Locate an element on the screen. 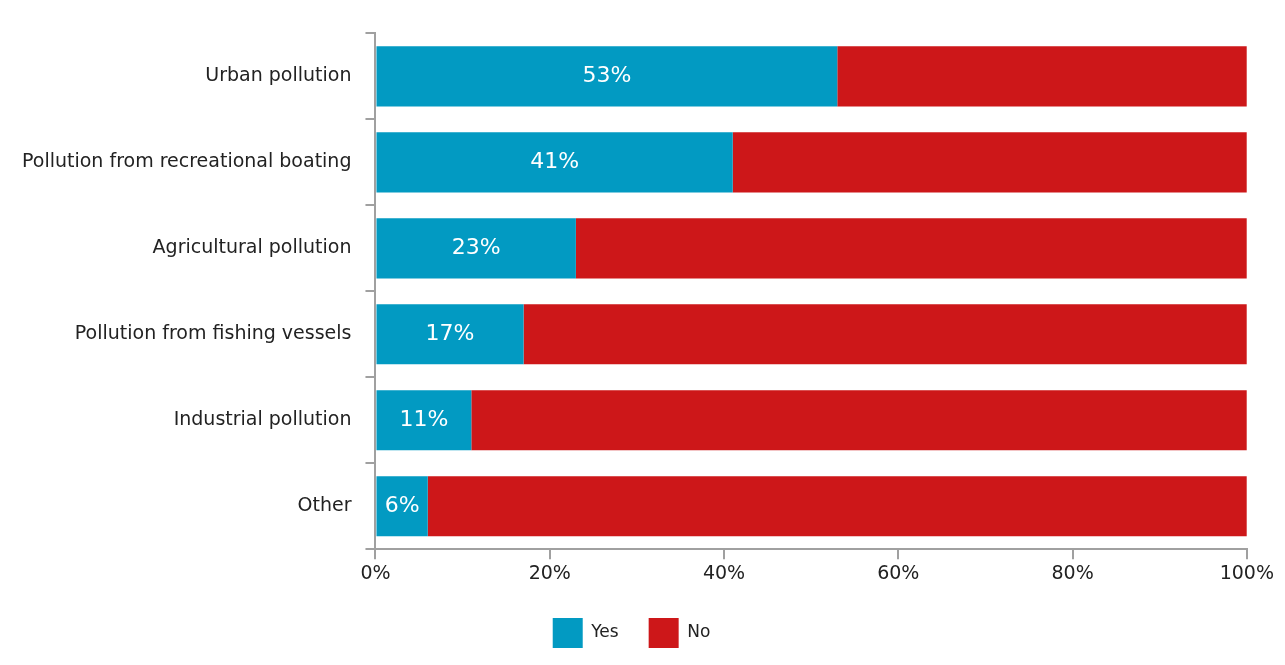 Image resolution: width=1285 pixels, height=665 pixels. data-label: 41% is located at coordinates (555, 161).